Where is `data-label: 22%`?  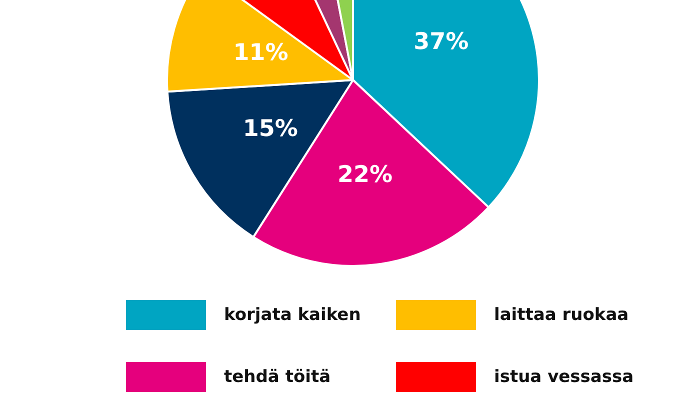 data-label: 22% is located at coordinates (365, 175).